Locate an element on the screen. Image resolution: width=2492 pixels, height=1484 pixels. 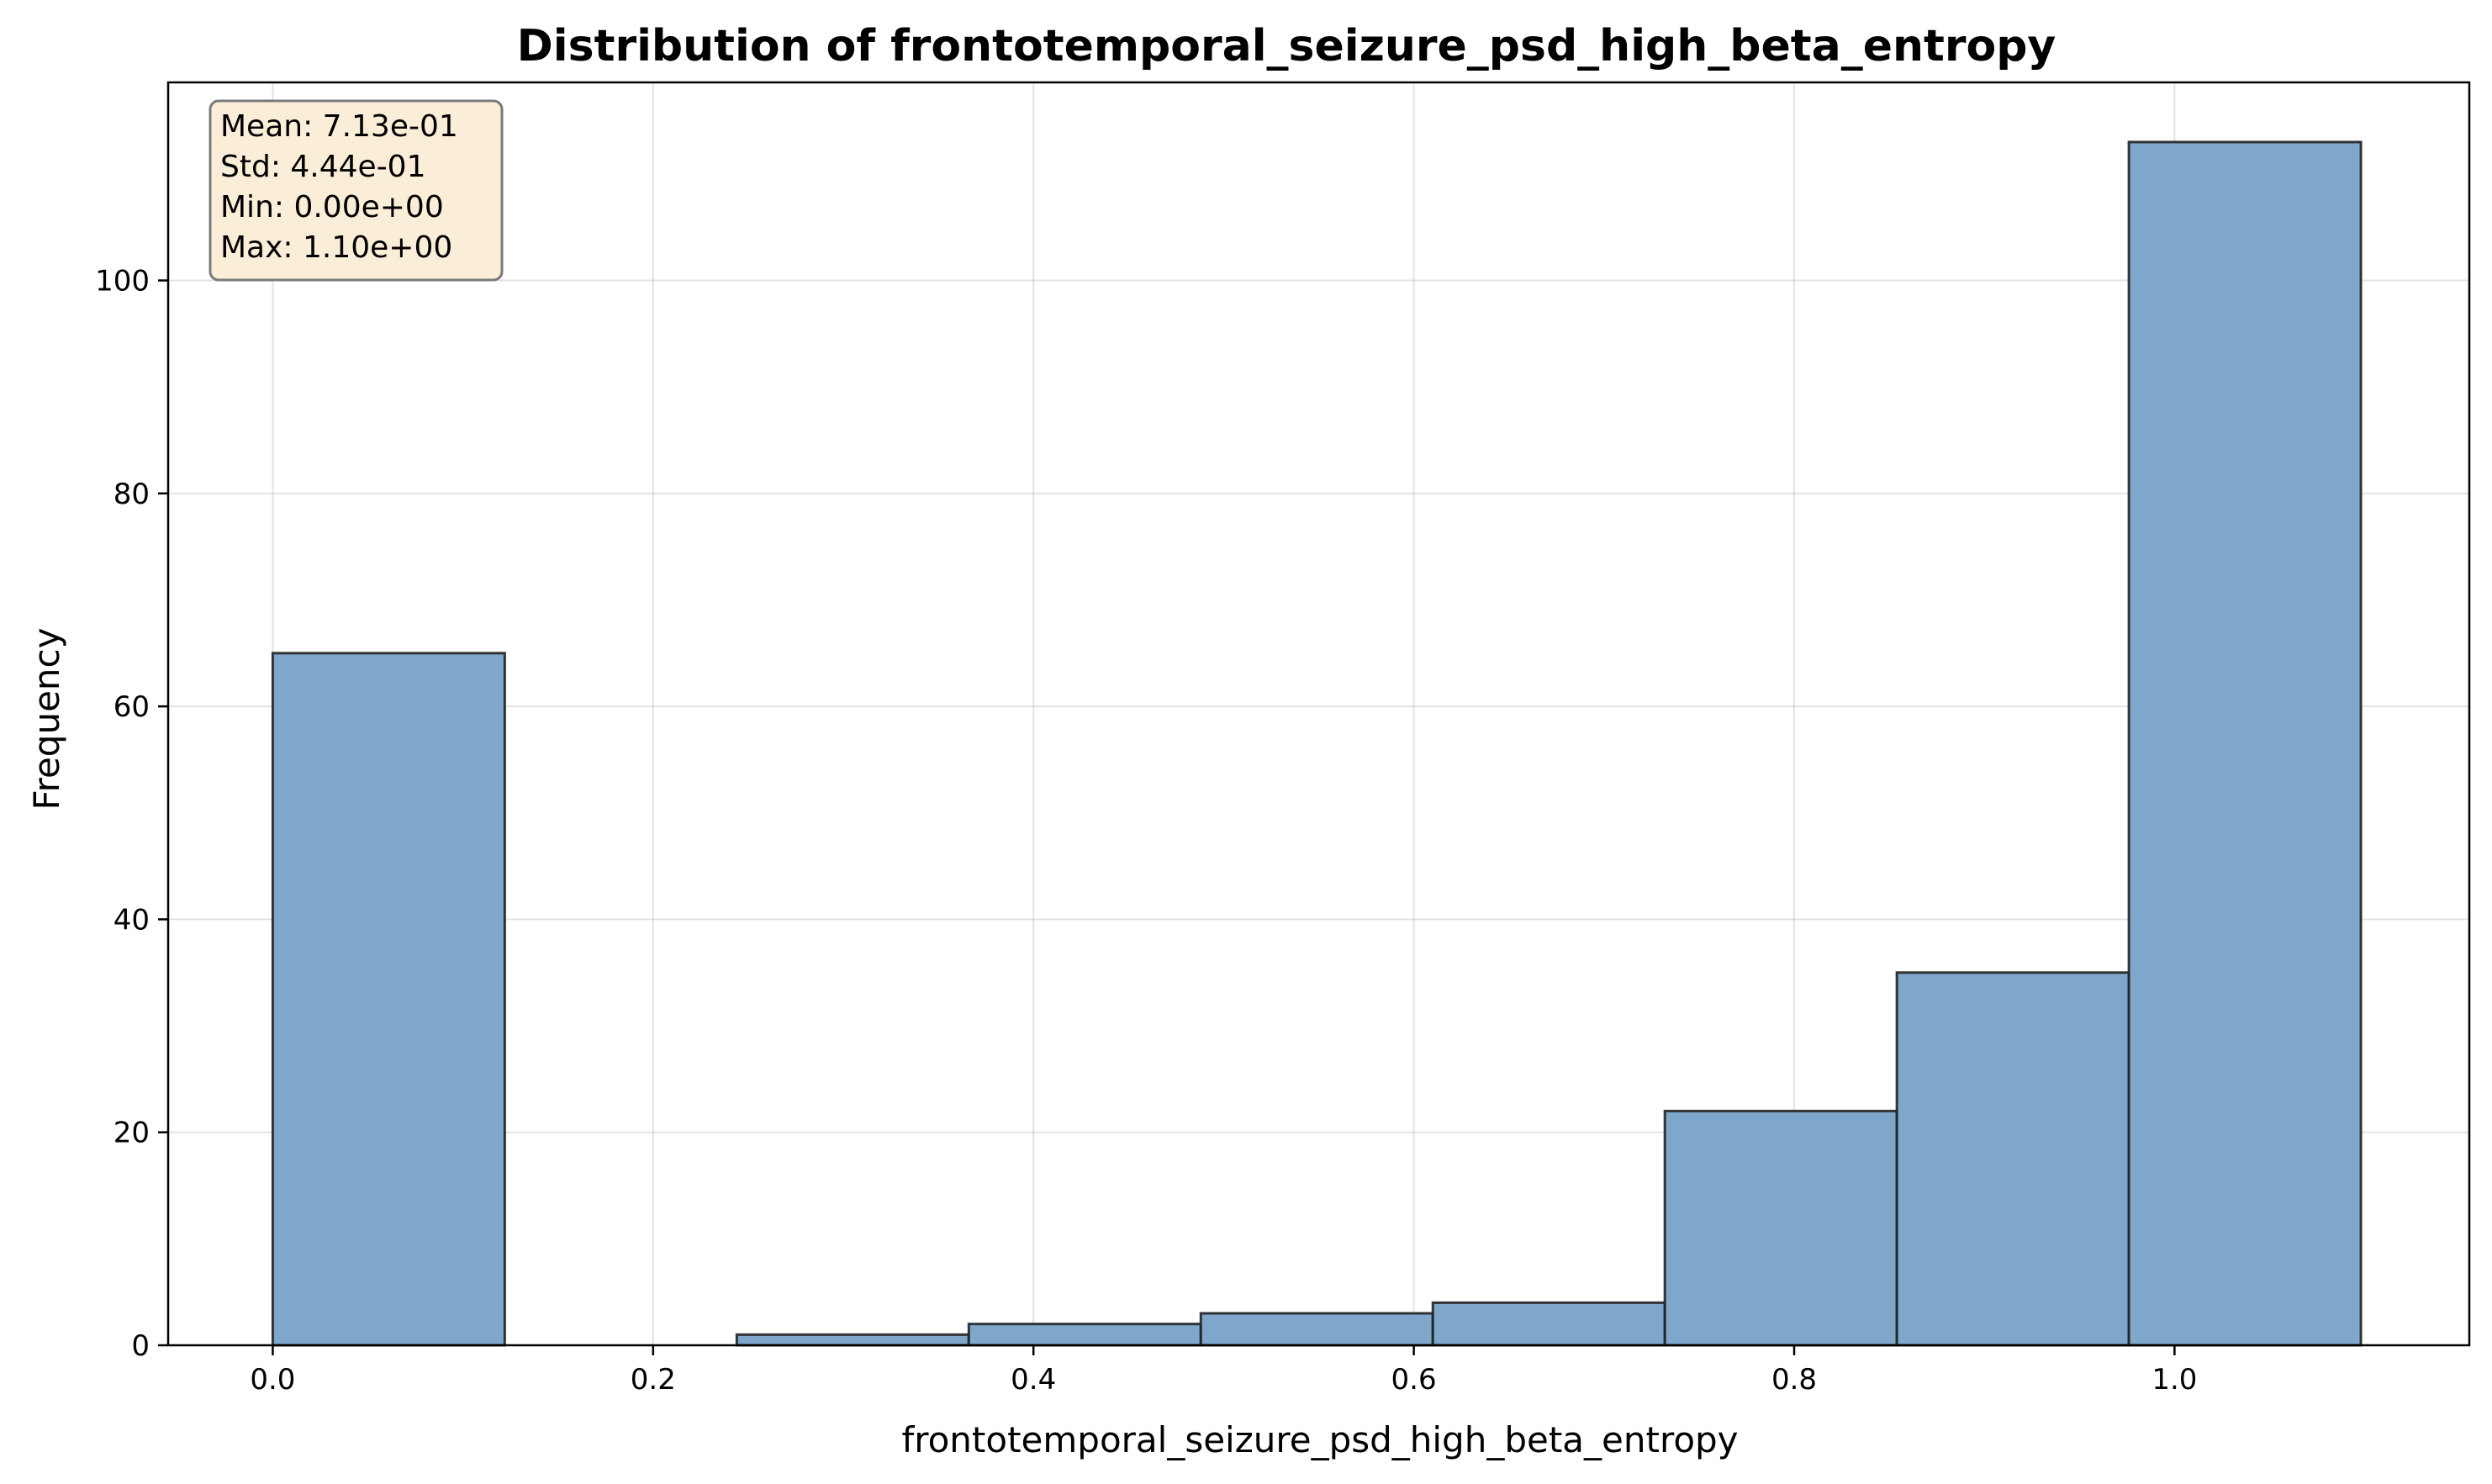
y-axis-ticks: 0 20 40 60 80 100 is located at coordinates (131, 814).